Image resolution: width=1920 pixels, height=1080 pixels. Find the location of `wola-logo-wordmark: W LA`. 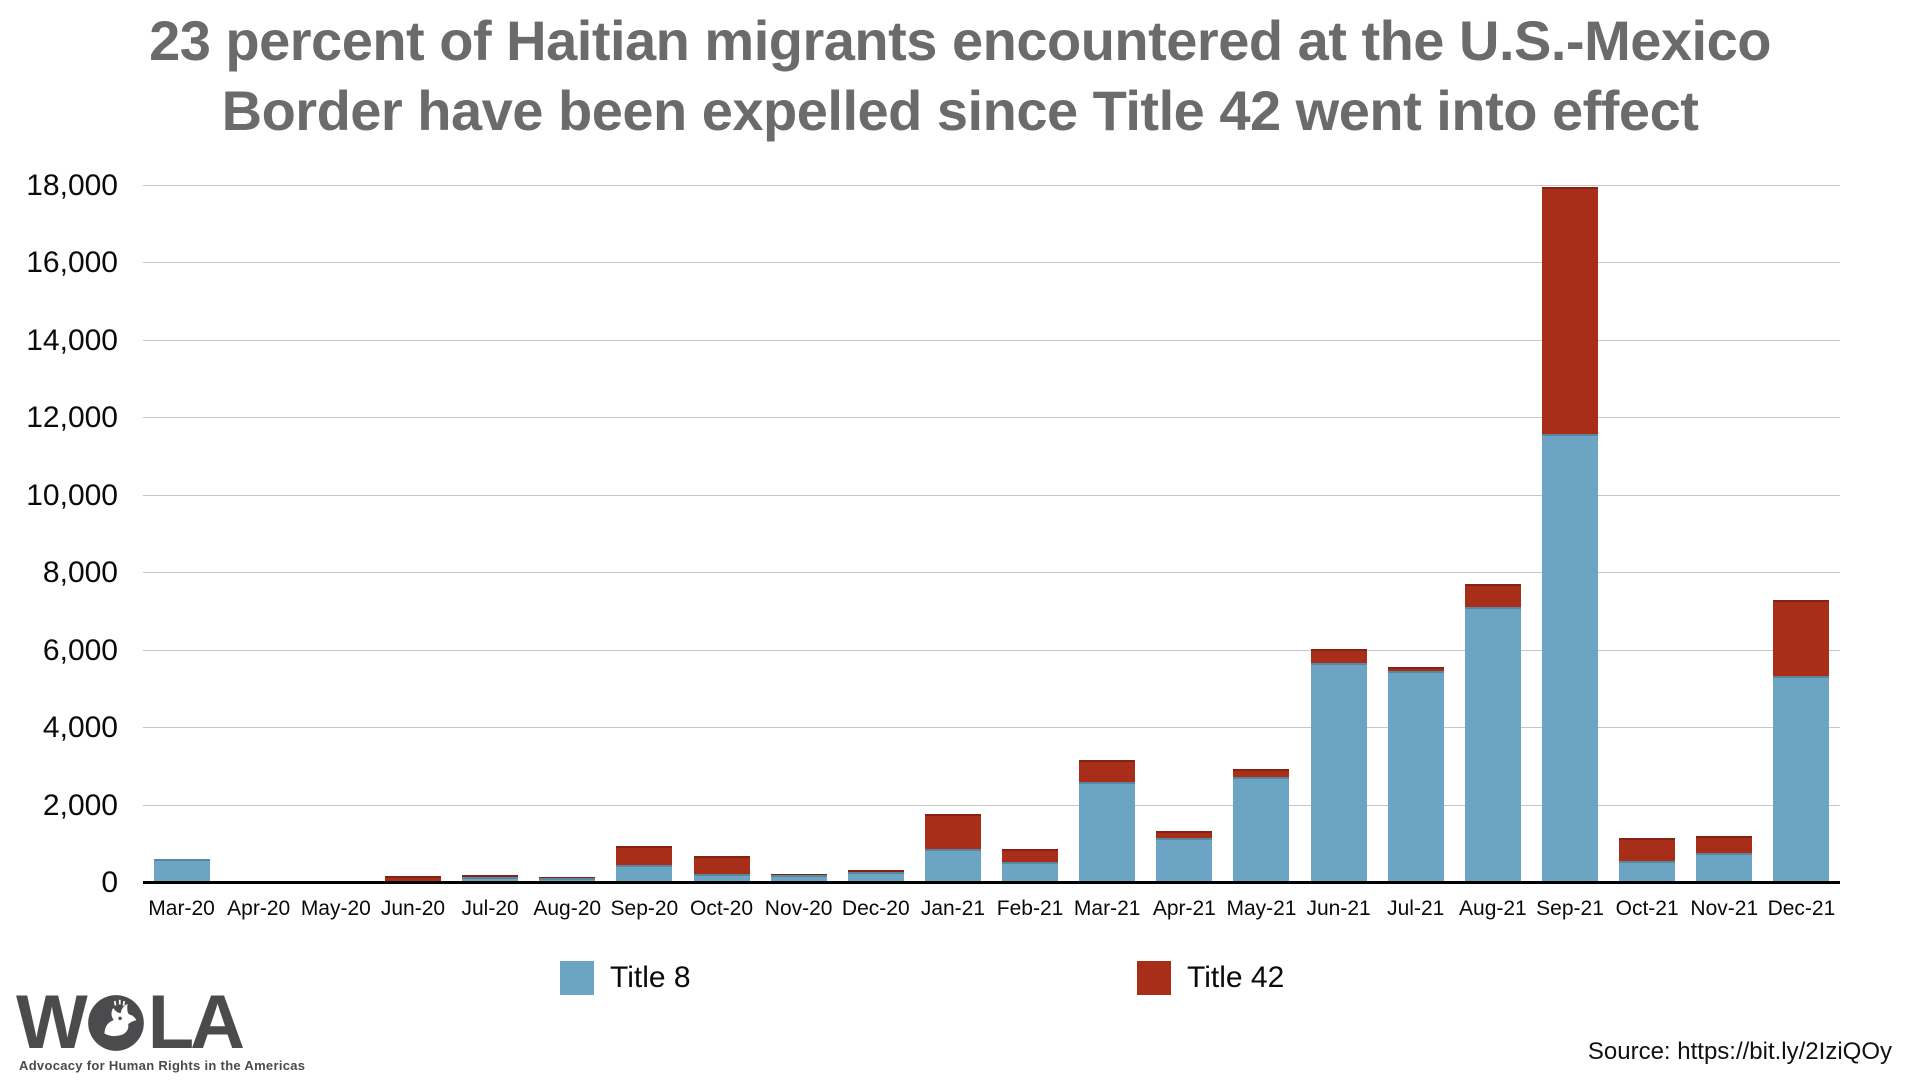

wola-logo-wordmark: W LA is located at coordinates (160, 1022).